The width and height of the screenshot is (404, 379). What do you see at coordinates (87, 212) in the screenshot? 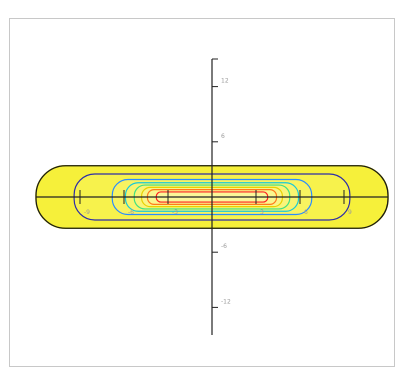
I see `x-tick-label: -9` at bounding box center [87, 212].